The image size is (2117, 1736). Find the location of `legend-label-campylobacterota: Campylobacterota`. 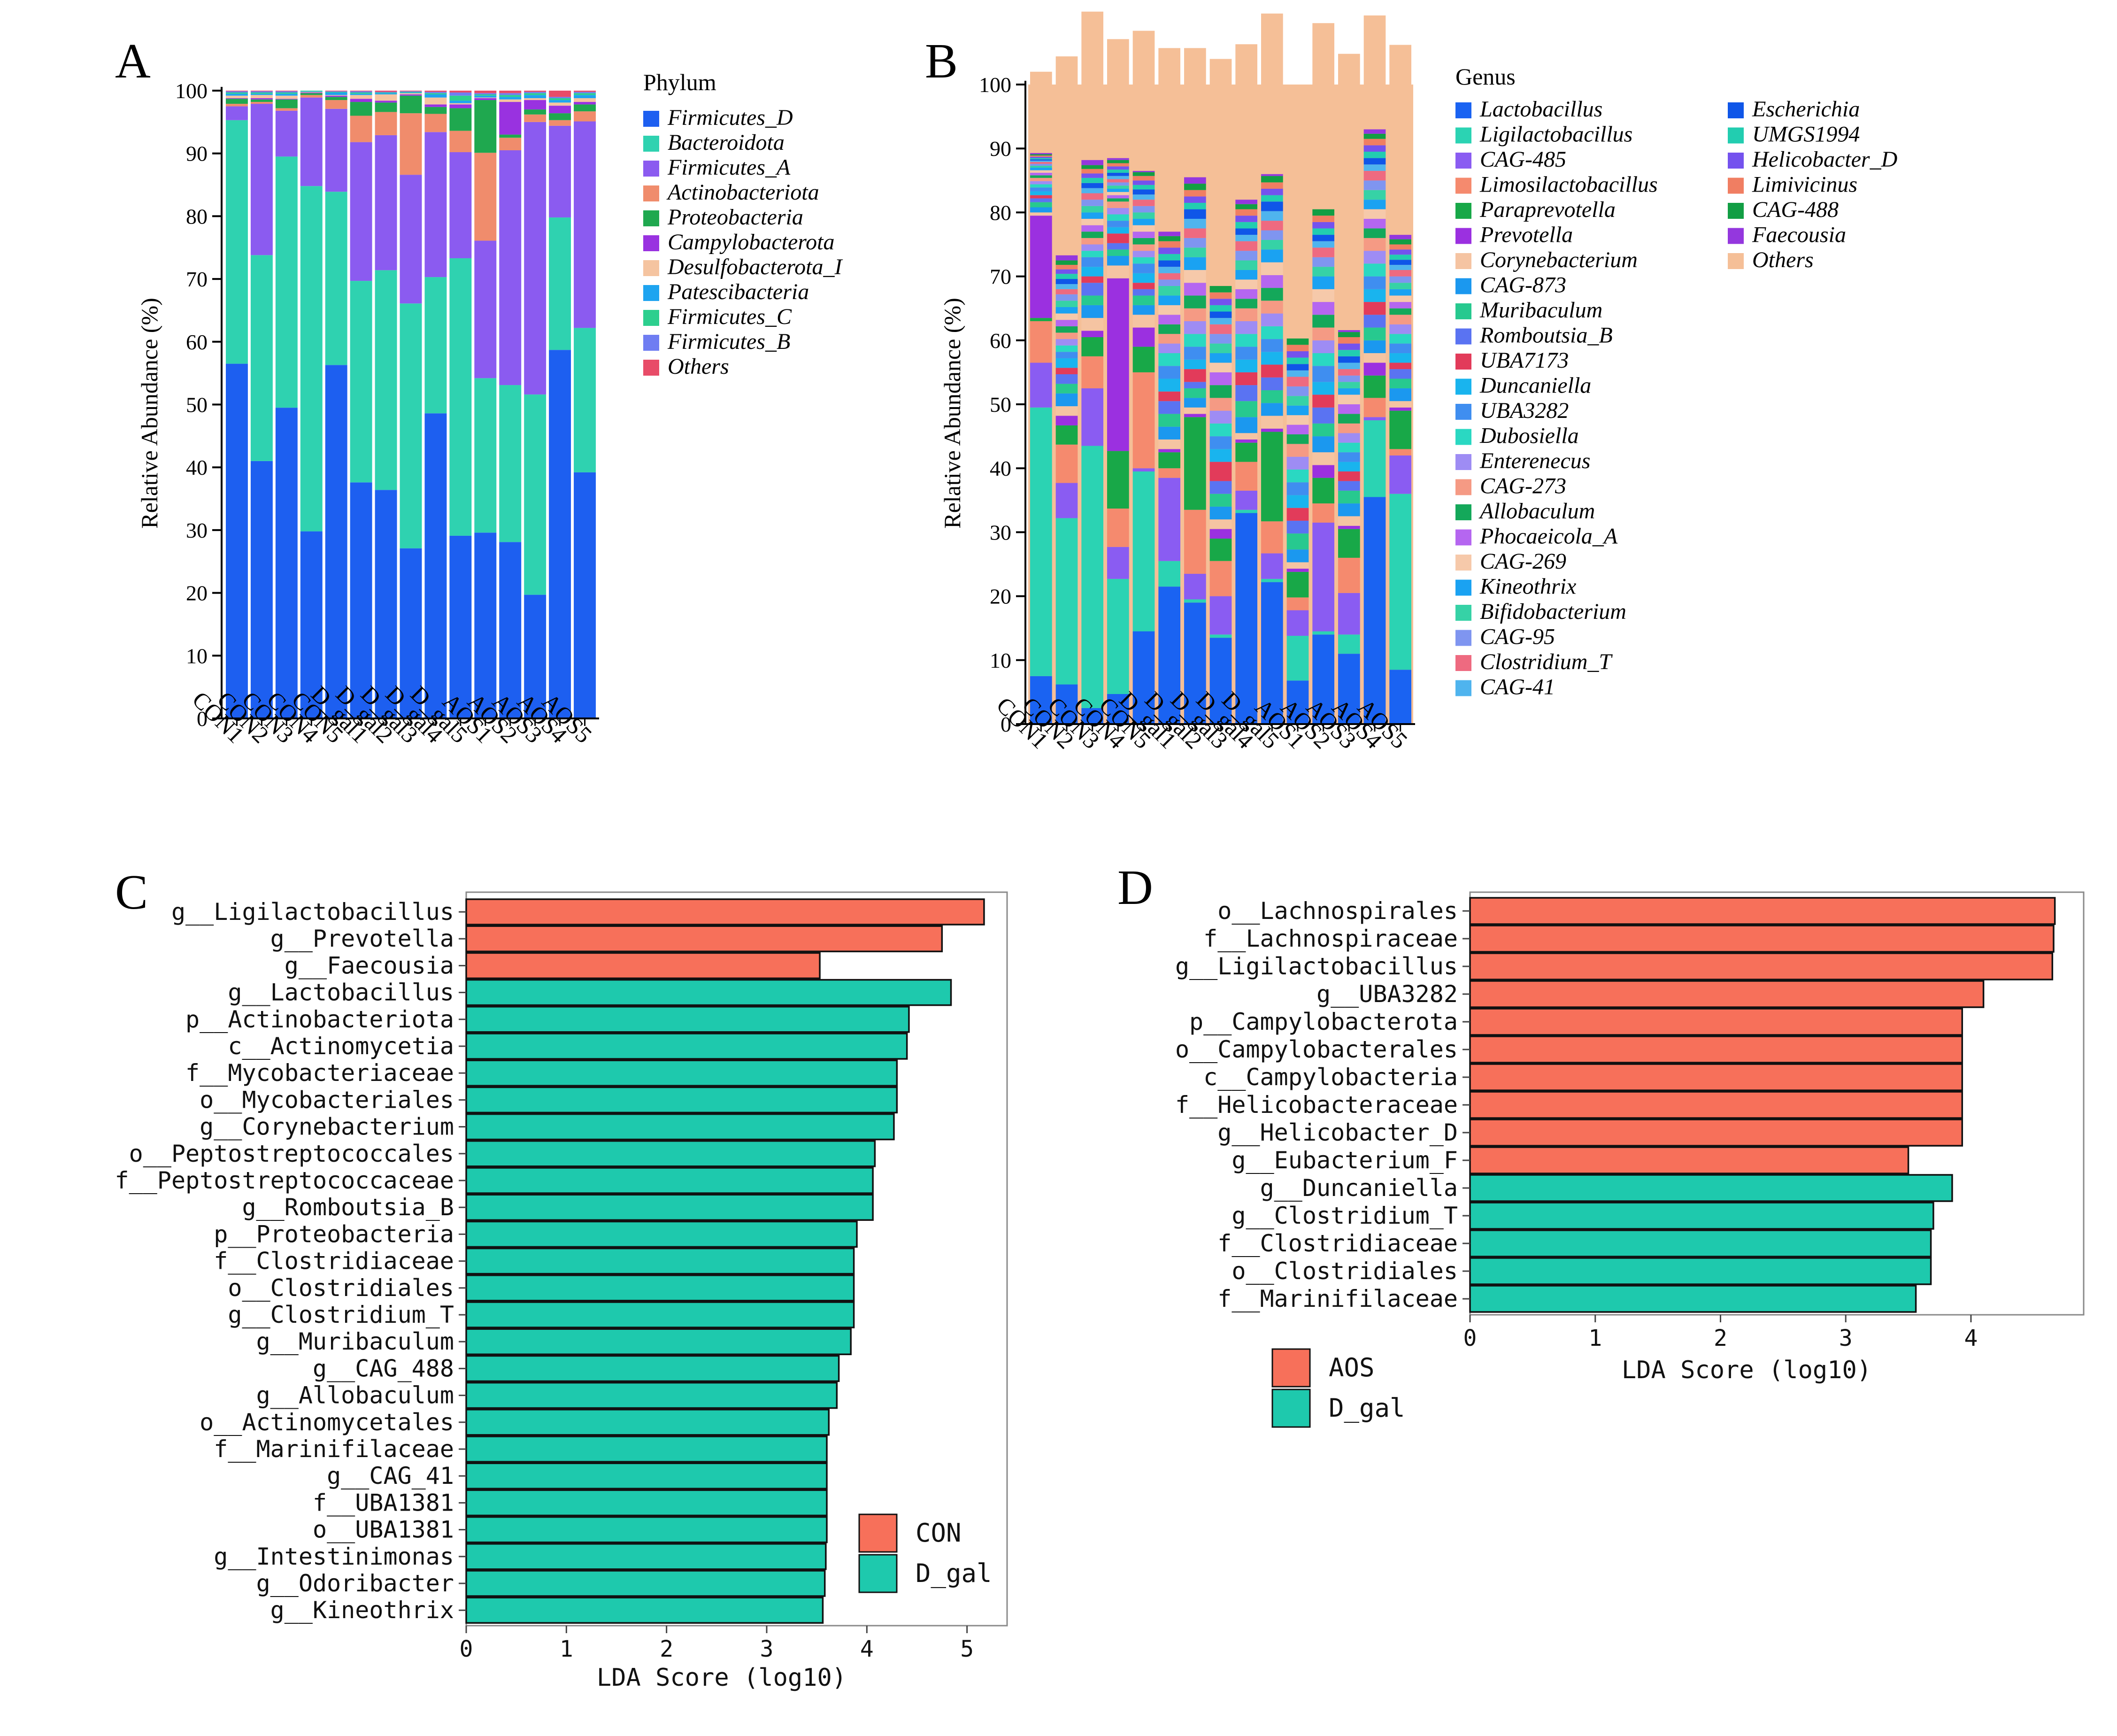

legend-label-campylobacterota: Campylobacterota is located at coordinates (751, 242).